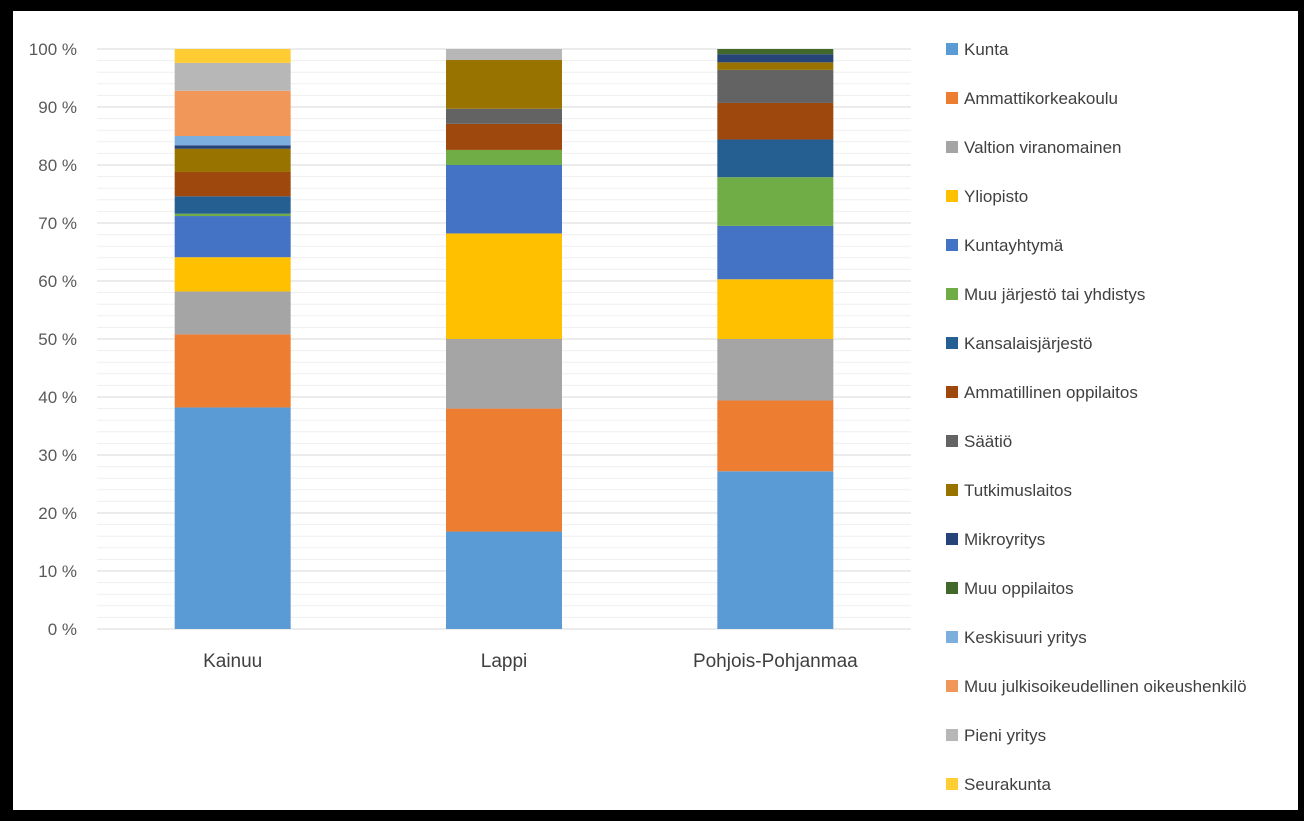  What do you see at coordinates (53, 49) in the screenshot?
I see `y-tick-label: 100 %` at bounding box center [53, 49].